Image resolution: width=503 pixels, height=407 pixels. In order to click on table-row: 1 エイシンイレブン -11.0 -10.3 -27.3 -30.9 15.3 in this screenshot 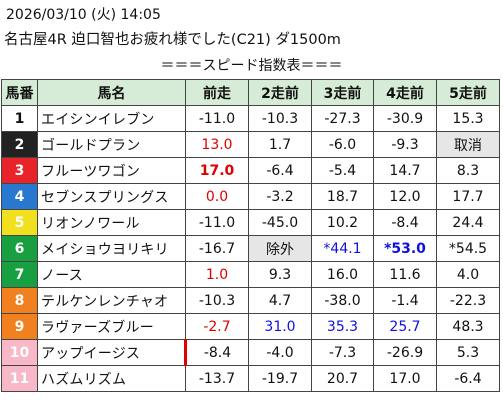, I will do `click(250, 118)`.